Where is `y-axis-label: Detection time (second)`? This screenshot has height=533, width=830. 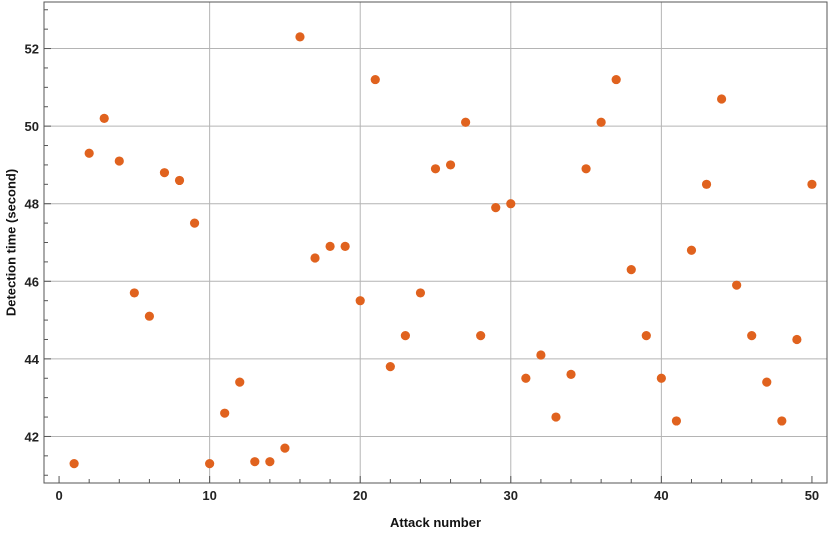
y-axis-label: Detection time (second) is located at coordinates (10, 242).